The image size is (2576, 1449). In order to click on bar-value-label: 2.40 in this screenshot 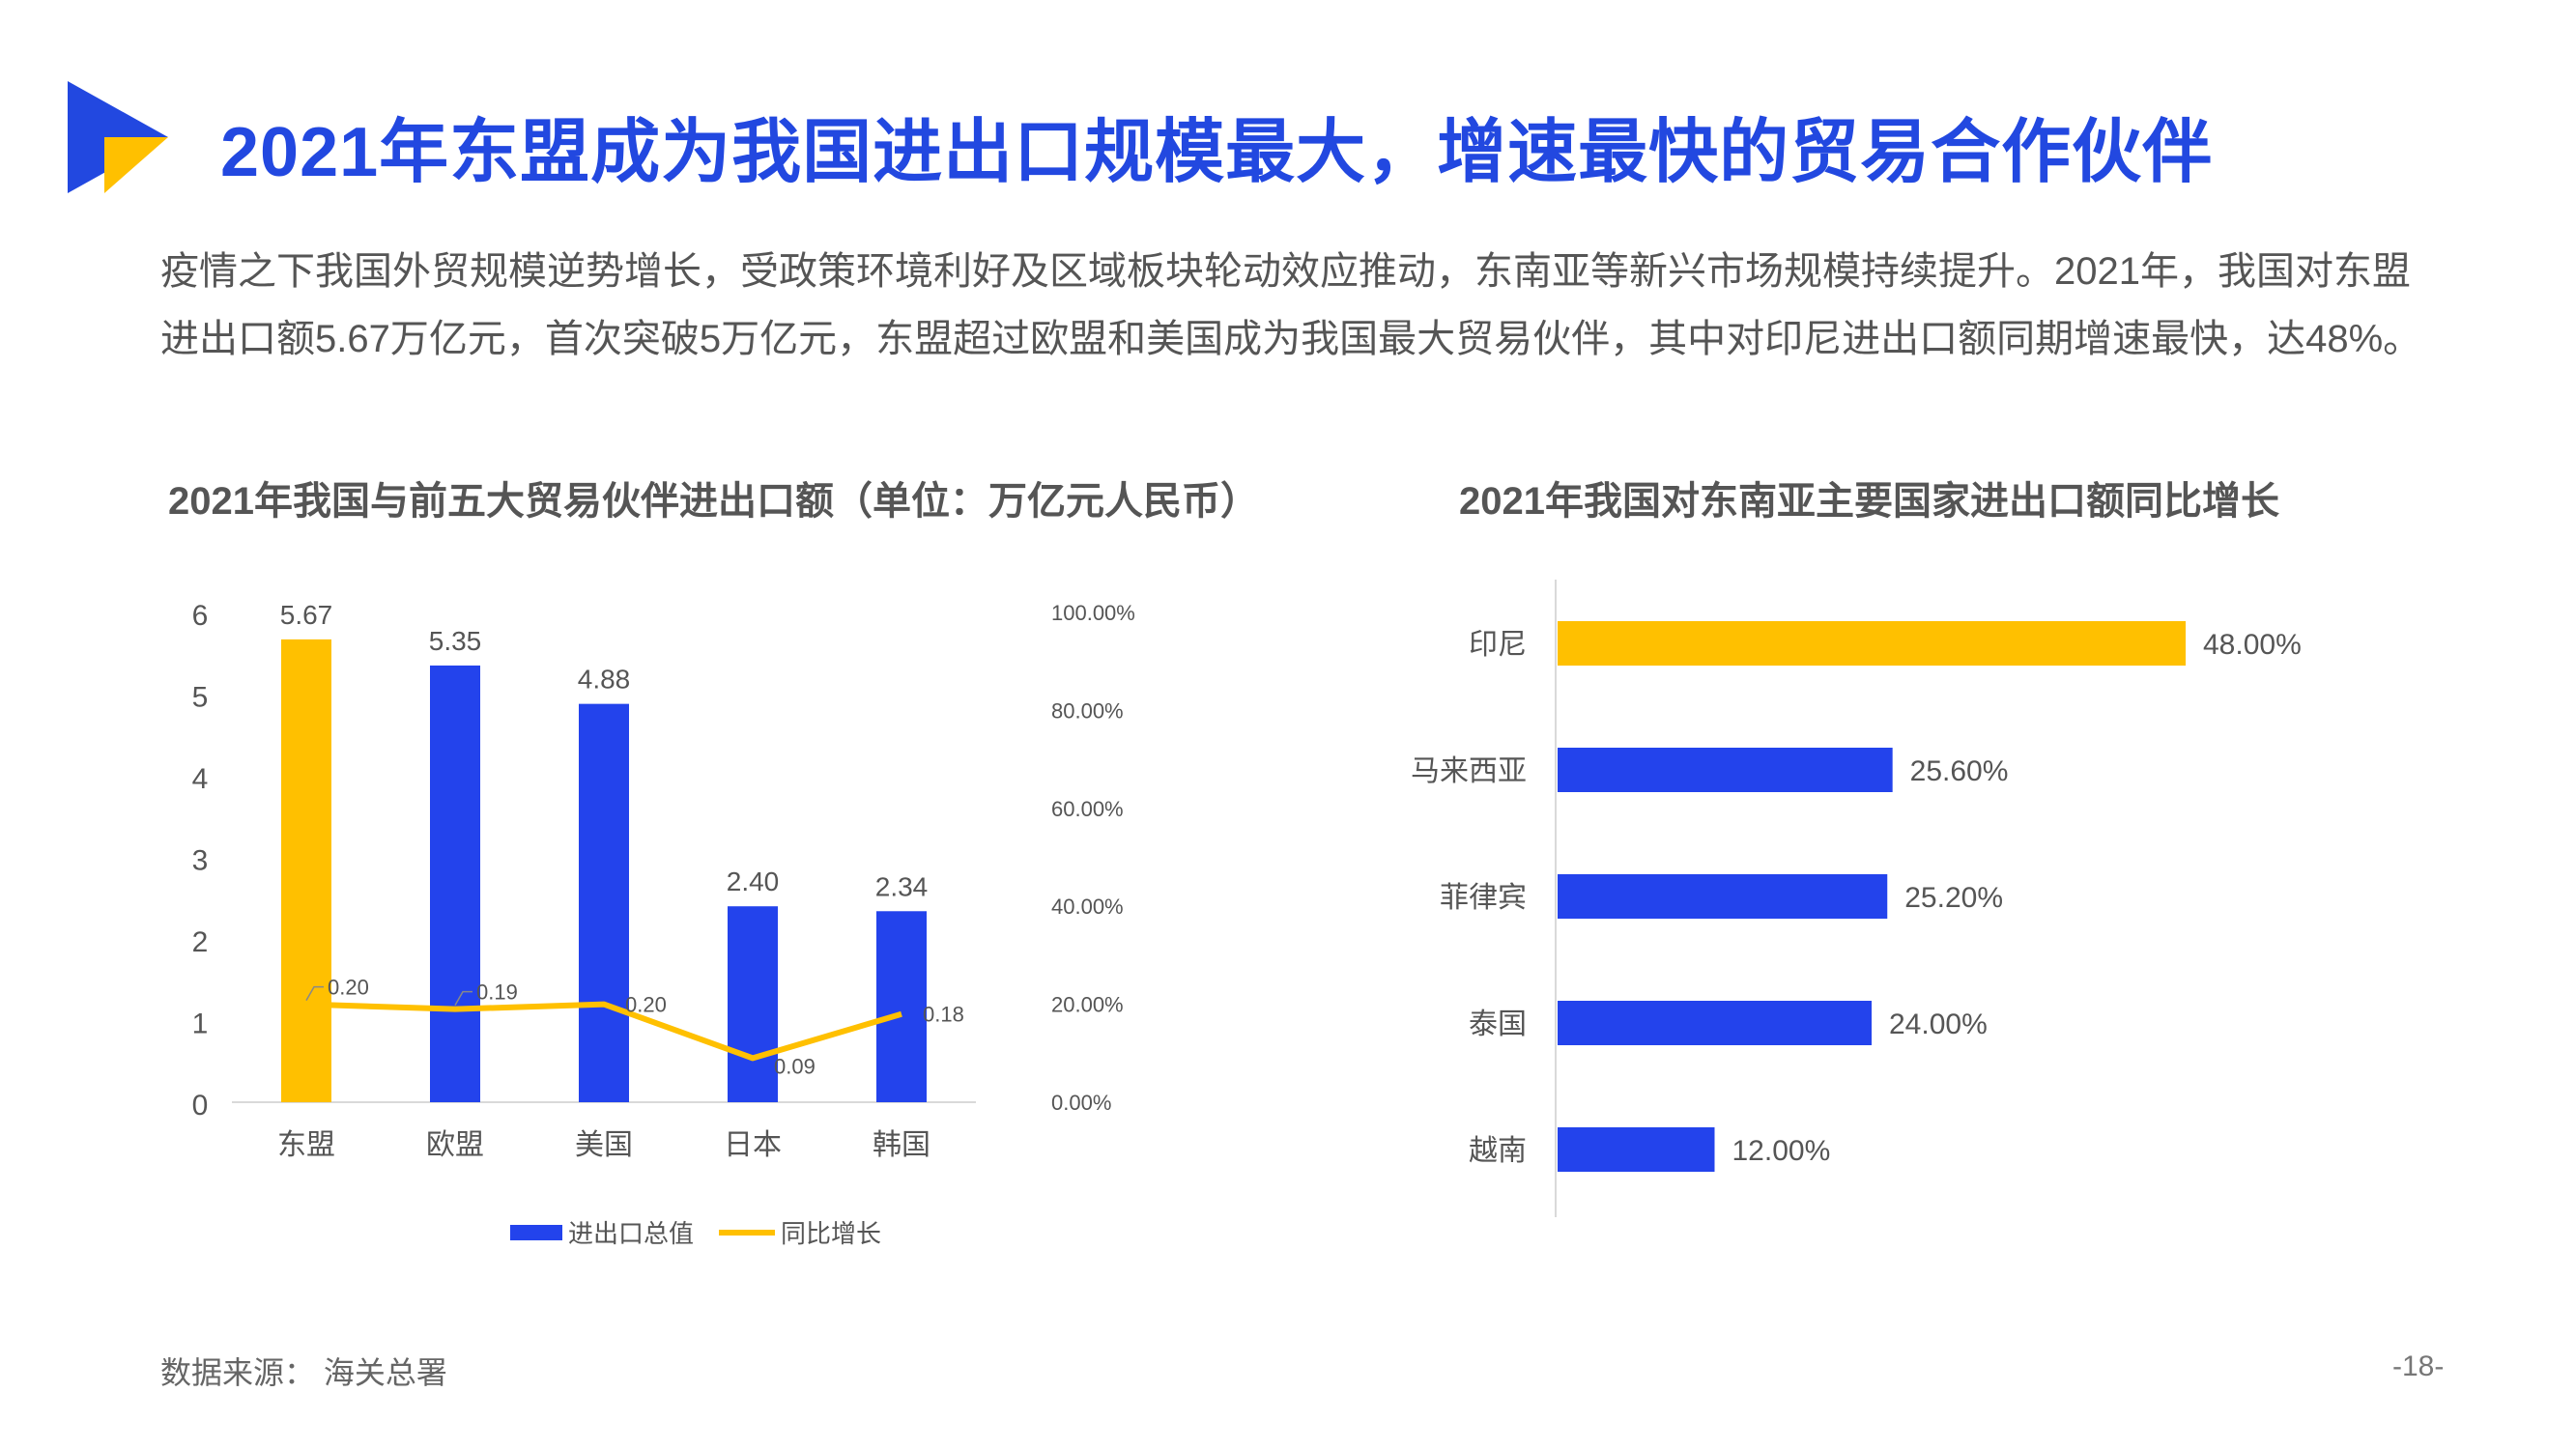, I will do `click(754, 881)`.